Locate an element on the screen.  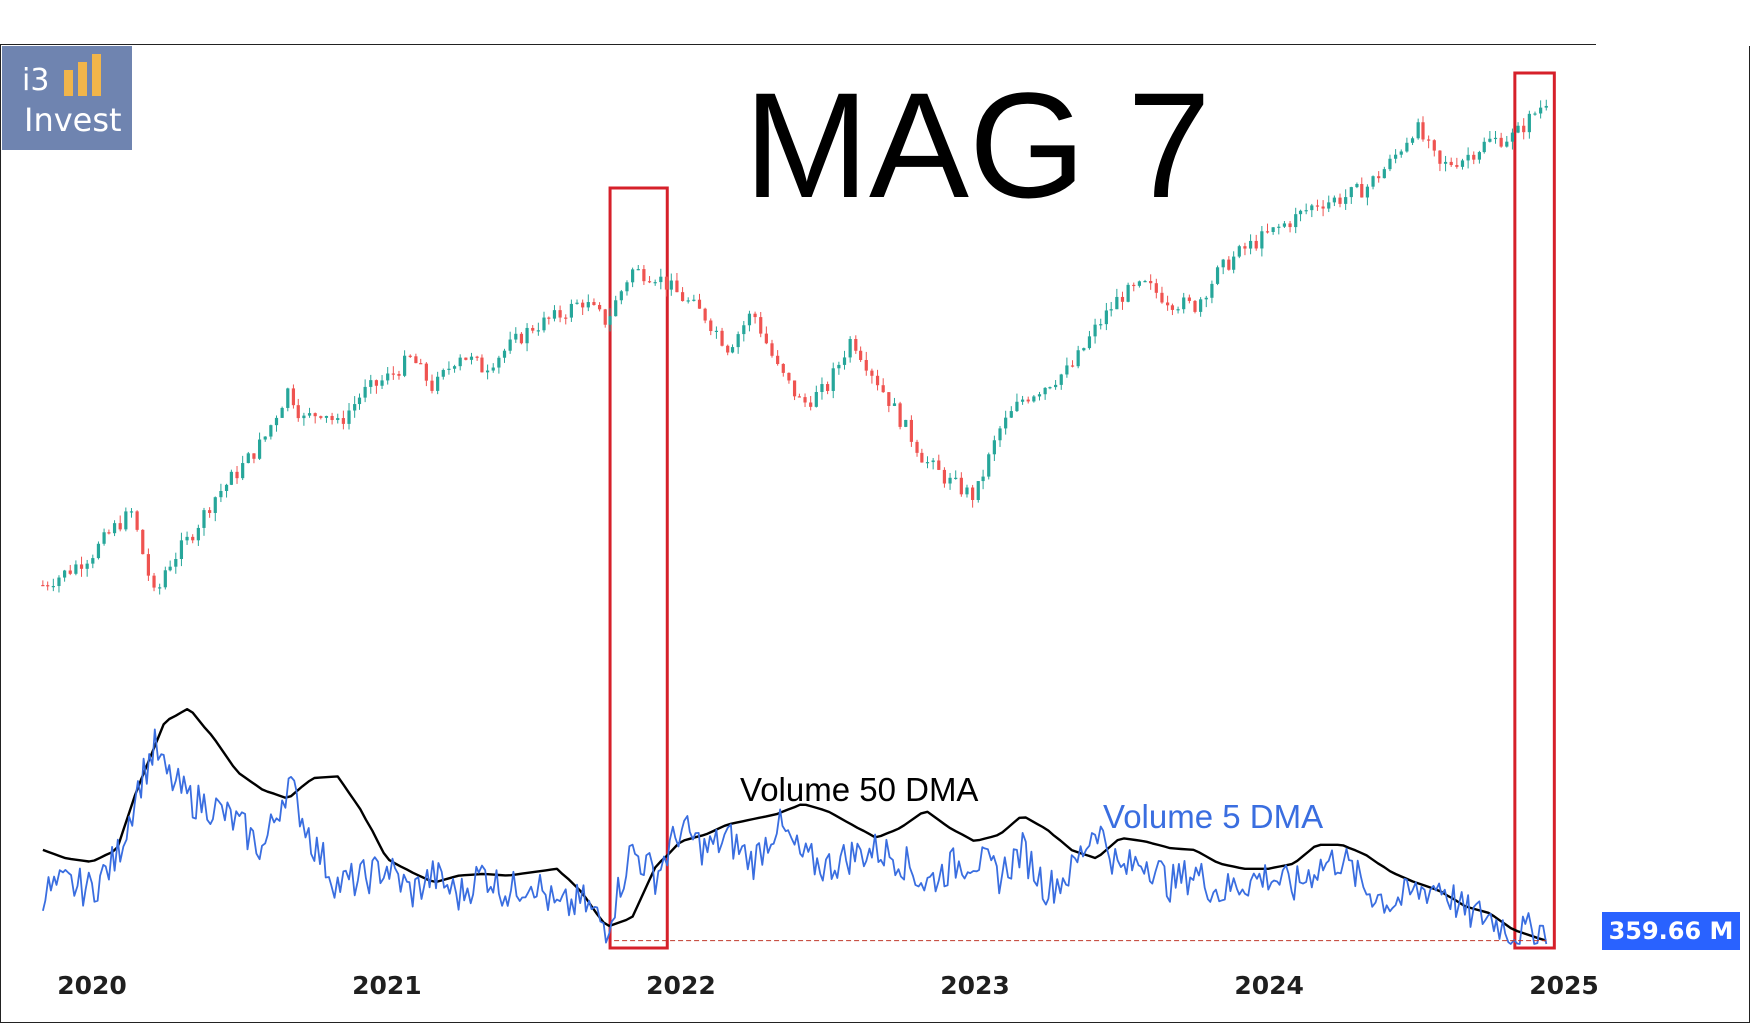
x-axis-ticks: 2020 2021 2022 2023 2024 2025 is located at coordinates (828, 985).